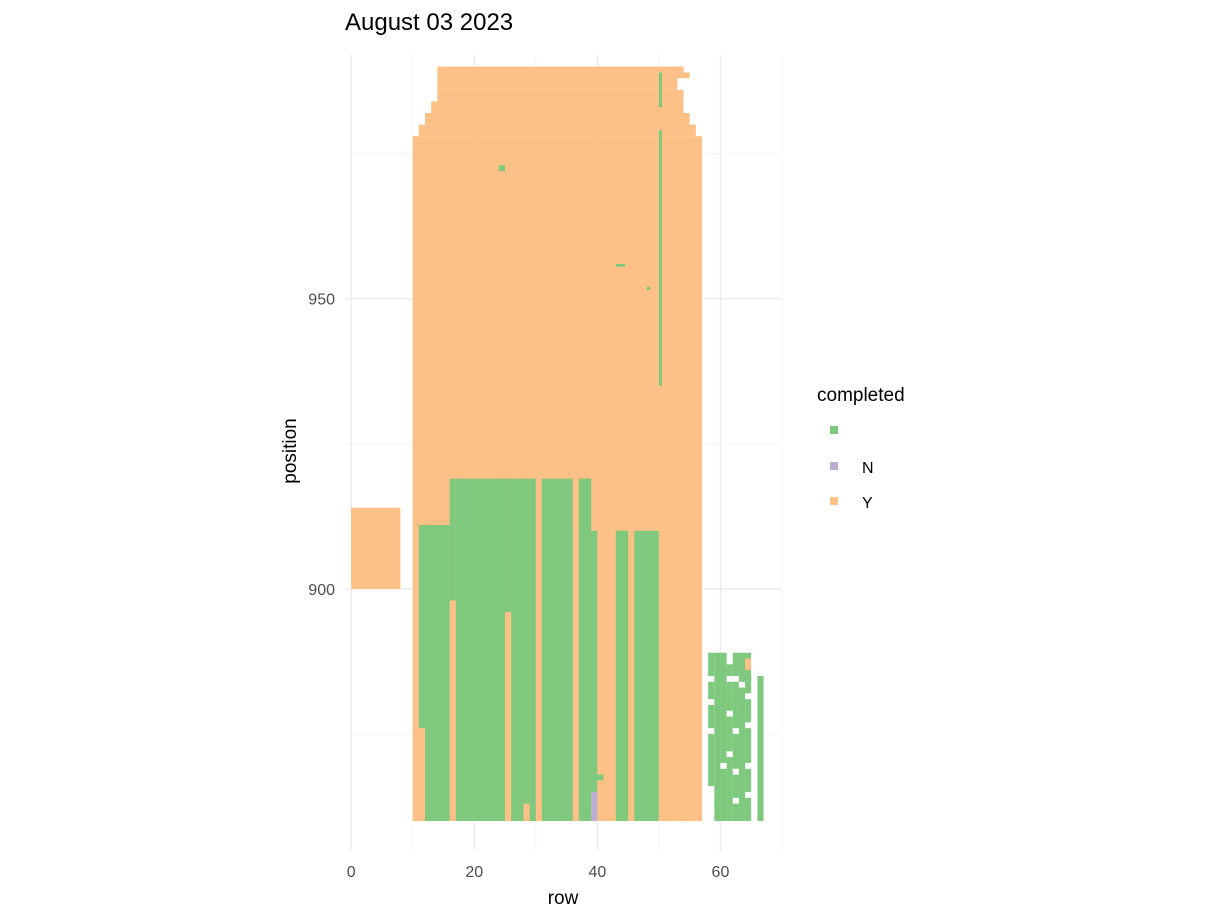 This screenshot has height=919, width=1207. What do you see at coordinates (861, 395) in the screenshot?
I see `legend-title: completed` at bounding box center [861, 395].